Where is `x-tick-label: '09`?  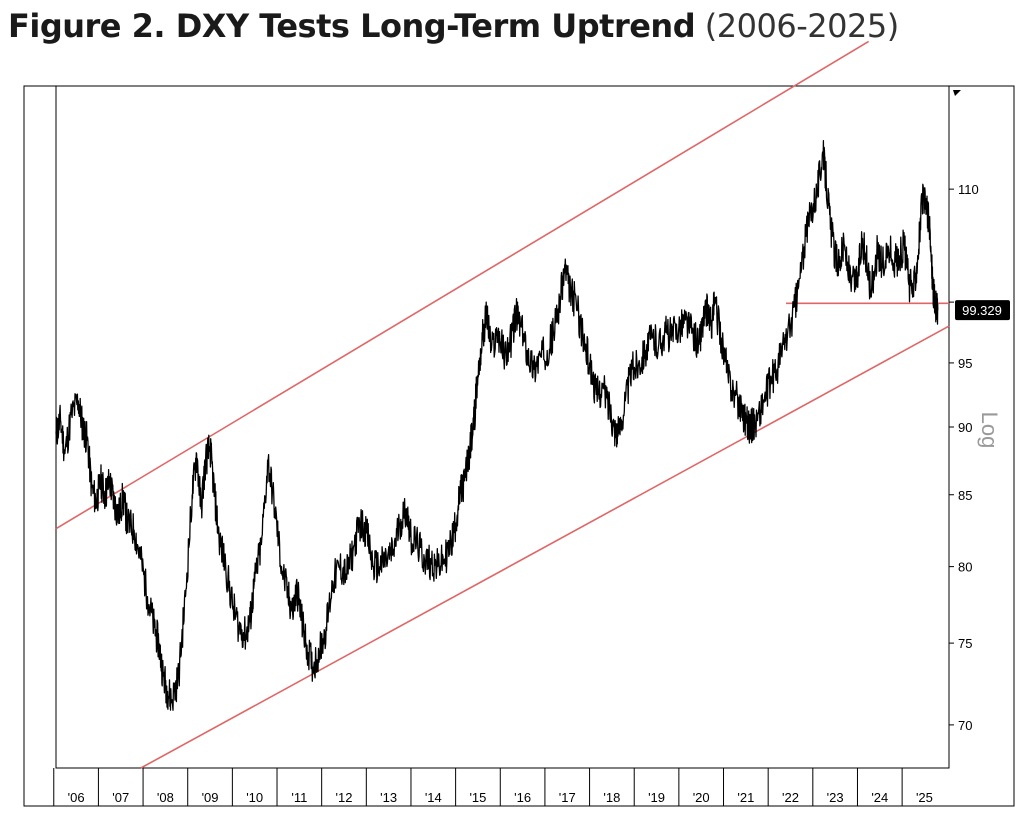 x-tick-label: '09 is located at coordinates (210, 797).